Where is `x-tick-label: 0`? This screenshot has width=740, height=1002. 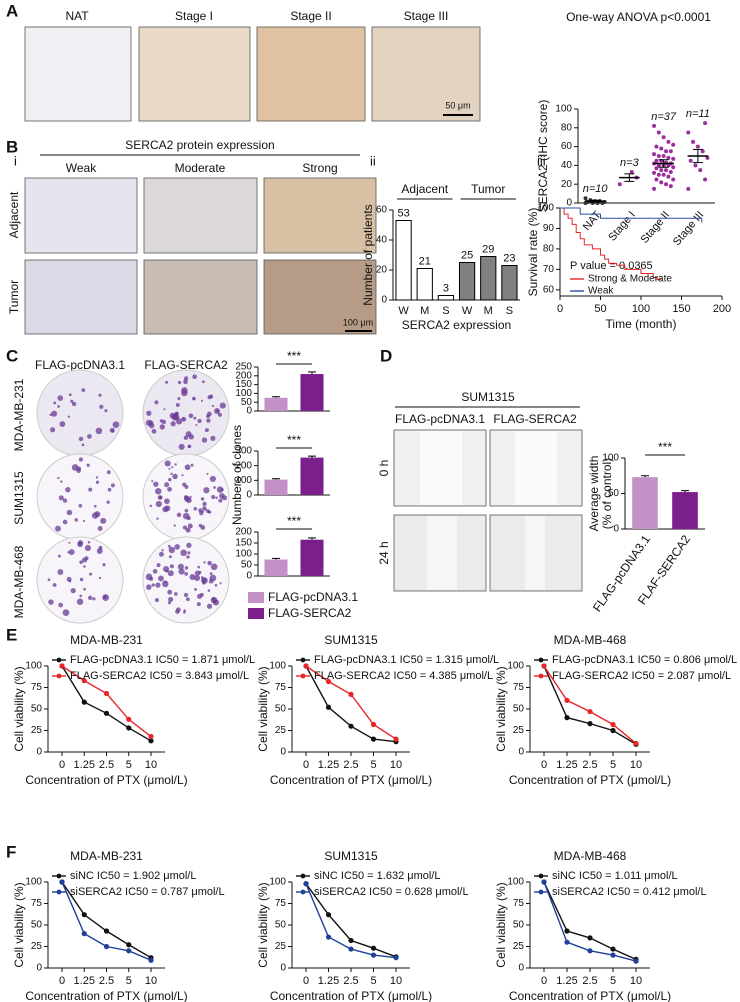
x-tick-label: 0 is located at coordinates (306, 981).